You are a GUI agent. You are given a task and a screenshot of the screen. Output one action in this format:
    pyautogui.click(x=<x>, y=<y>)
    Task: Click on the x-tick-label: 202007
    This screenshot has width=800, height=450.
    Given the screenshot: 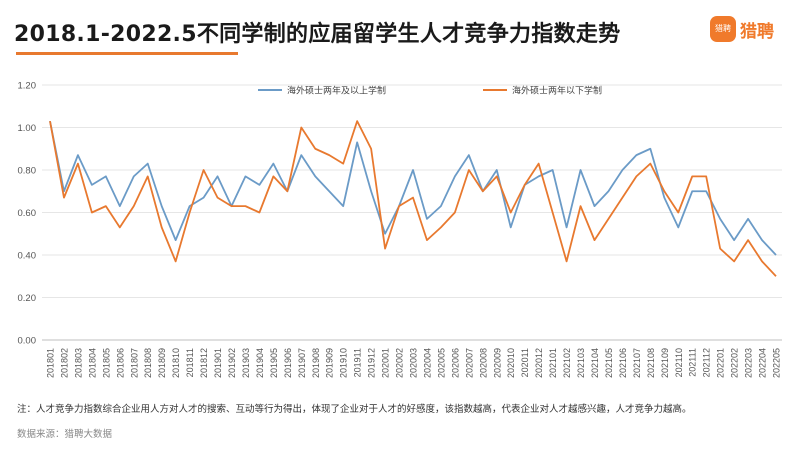 What is the action you would take?
    pyautogui.click(x=469, y=363)
    